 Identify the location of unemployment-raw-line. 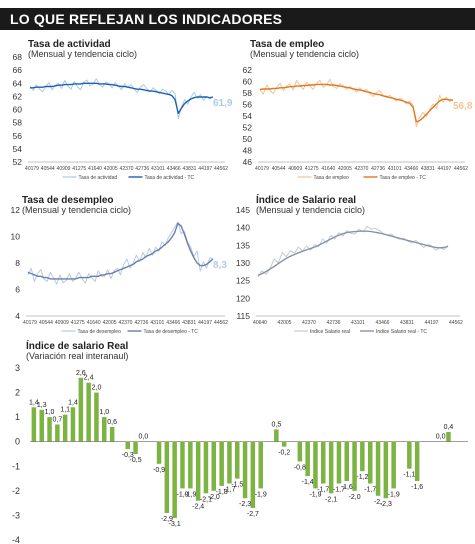
(120, 253).